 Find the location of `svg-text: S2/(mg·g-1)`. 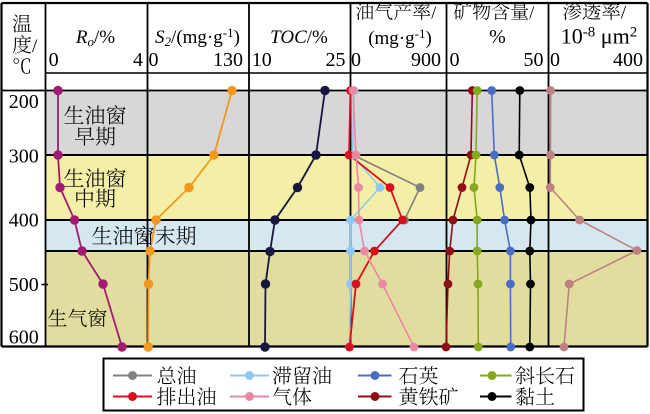

svg-text: S2/(mg·g-1) is located at coordinates (197, 37).